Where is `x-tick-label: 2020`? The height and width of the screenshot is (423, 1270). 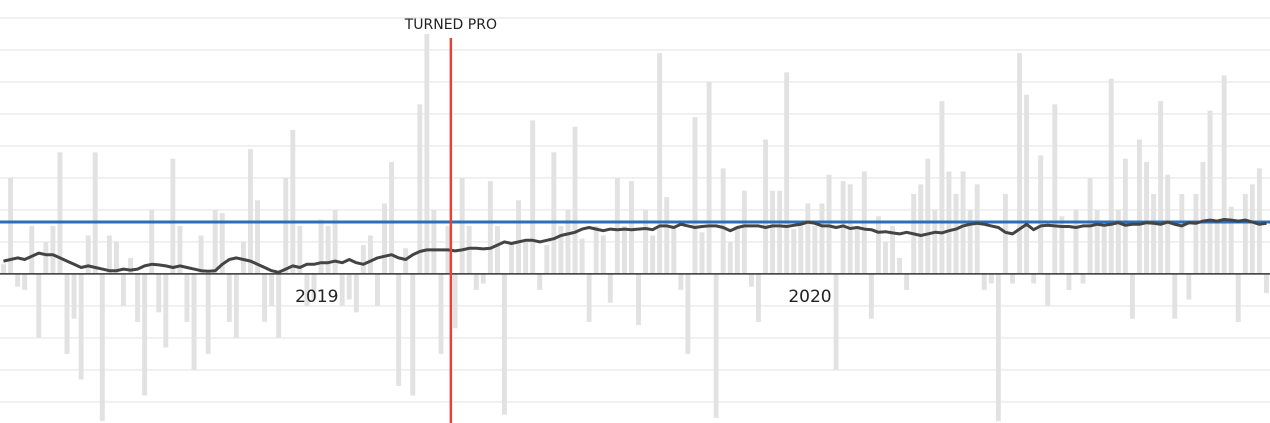 x-tick-label: 2020 is located at coordinates (809, 297).